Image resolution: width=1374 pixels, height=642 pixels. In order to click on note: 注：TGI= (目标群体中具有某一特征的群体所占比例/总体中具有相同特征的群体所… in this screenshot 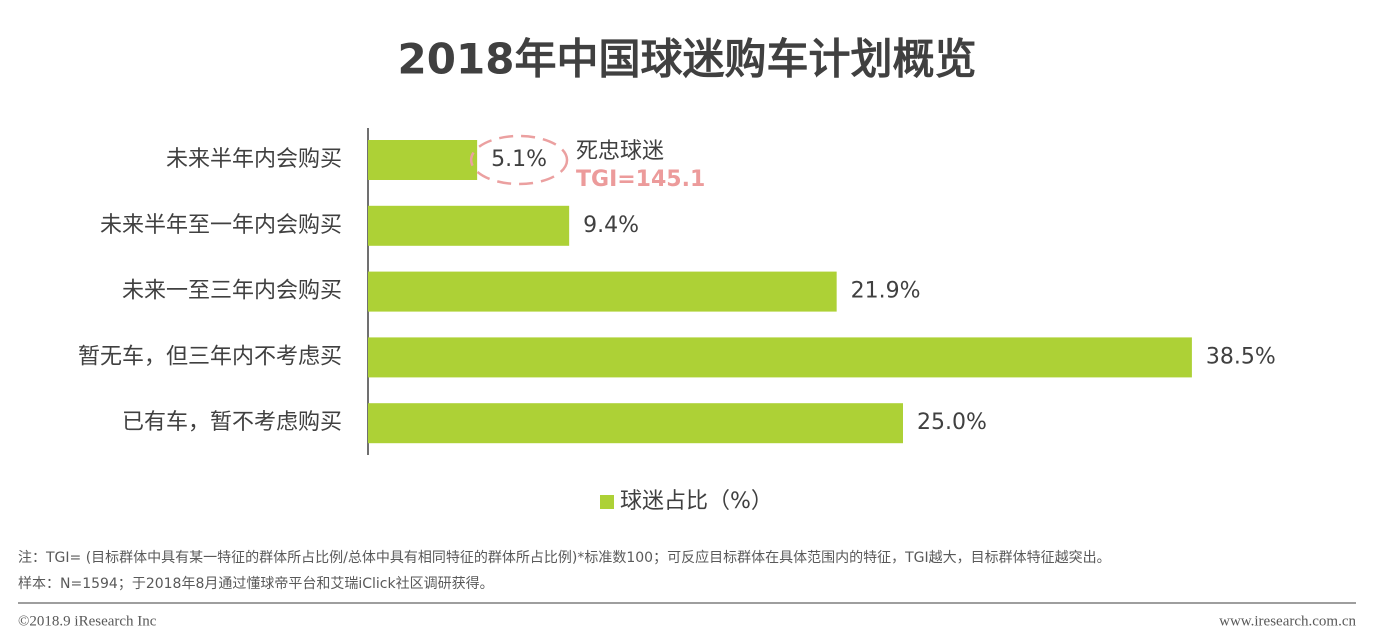, I will do `click(564, 557)`.